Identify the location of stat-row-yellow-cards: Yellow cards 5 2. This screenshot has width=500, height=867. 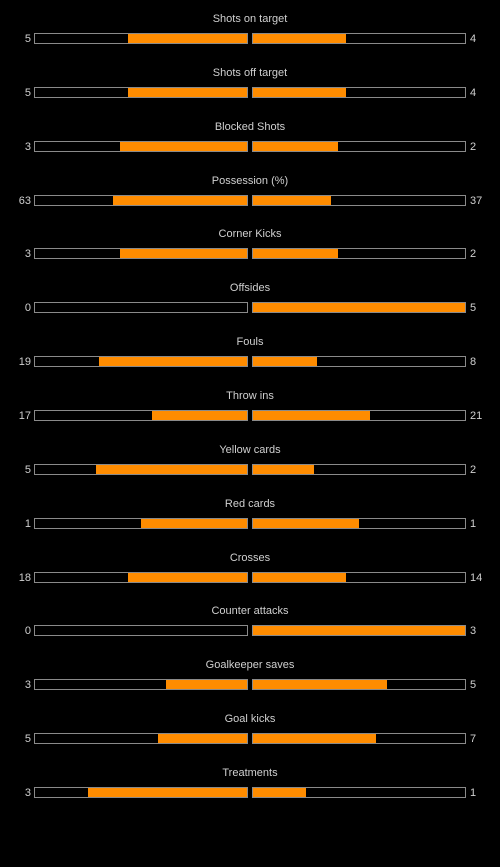
(250, 463).